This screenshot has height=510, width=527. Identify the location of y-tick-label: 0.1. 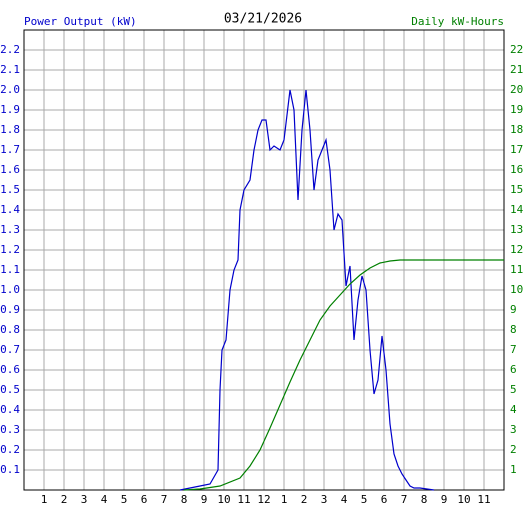
(10, 469).